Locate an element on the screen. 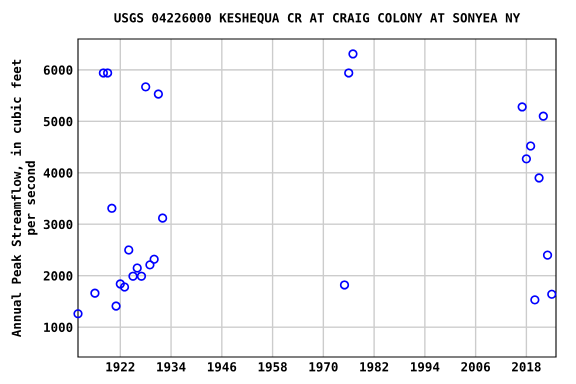 Image resolution: width=576 pixels, height=384 pixels. y-tick-label: 2000 is located at coordinates (58, 276).